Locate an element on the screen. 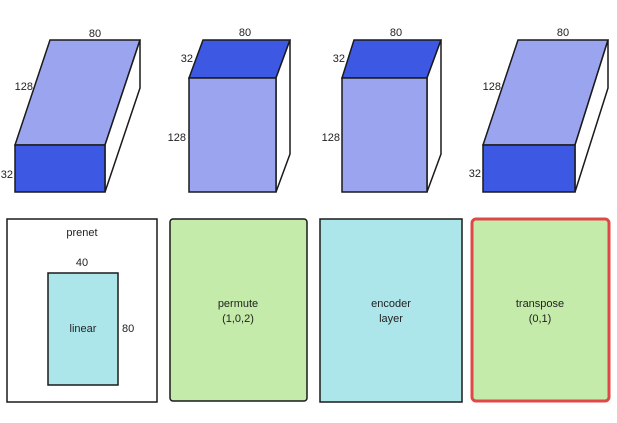 This screenshot has width=617, height=423. tensor-3: 80 32 128 is located at coordinates (382, 110).